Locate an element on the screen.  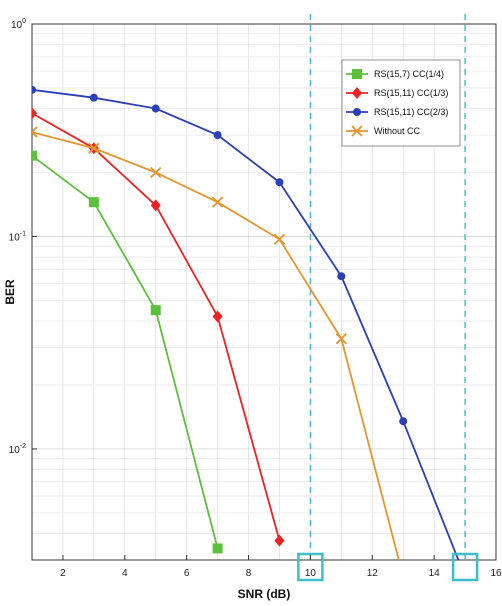
x-tick-label: 12 is located at coordinates (373, 573).